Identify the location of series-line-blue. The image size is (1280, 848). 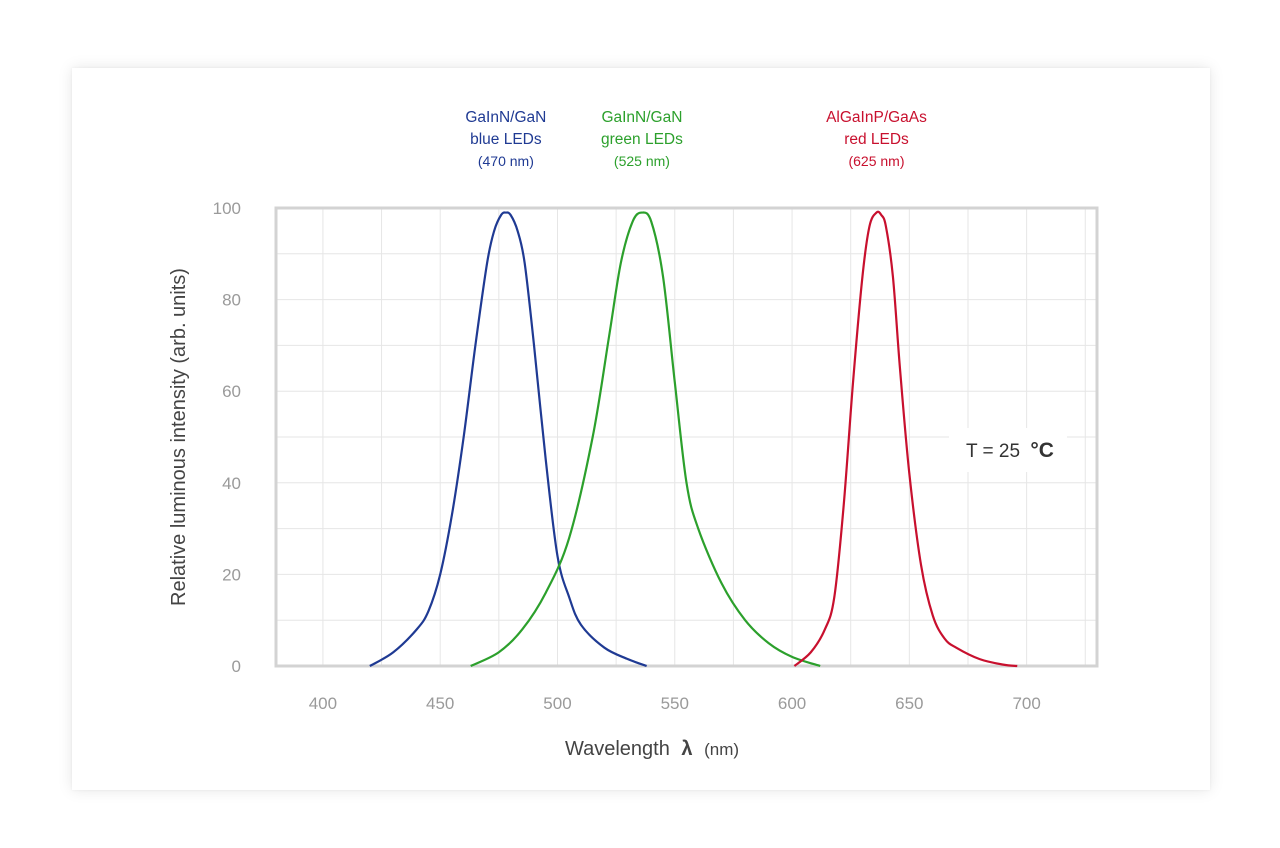
(508, 439).